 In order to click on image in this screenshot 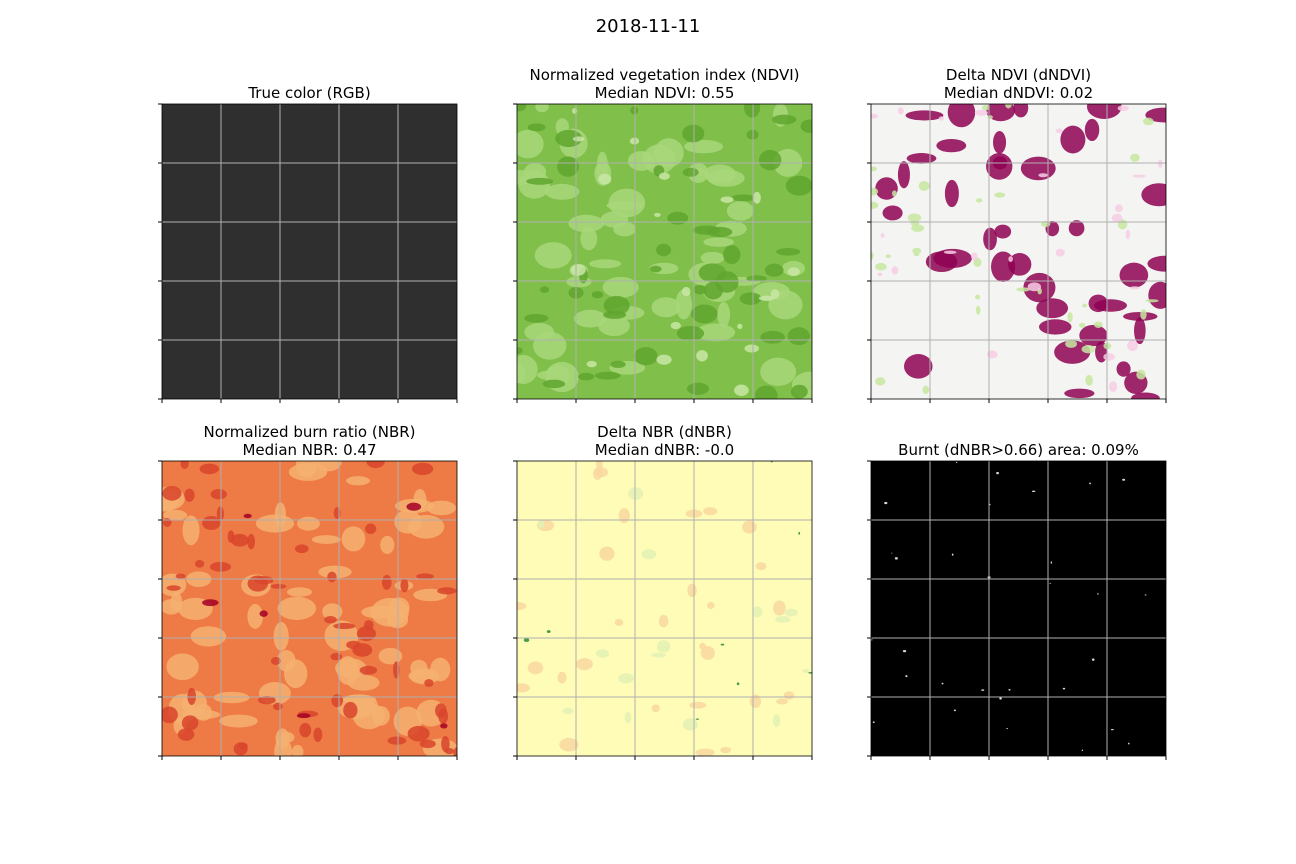, I will do `click(309, 251)`.